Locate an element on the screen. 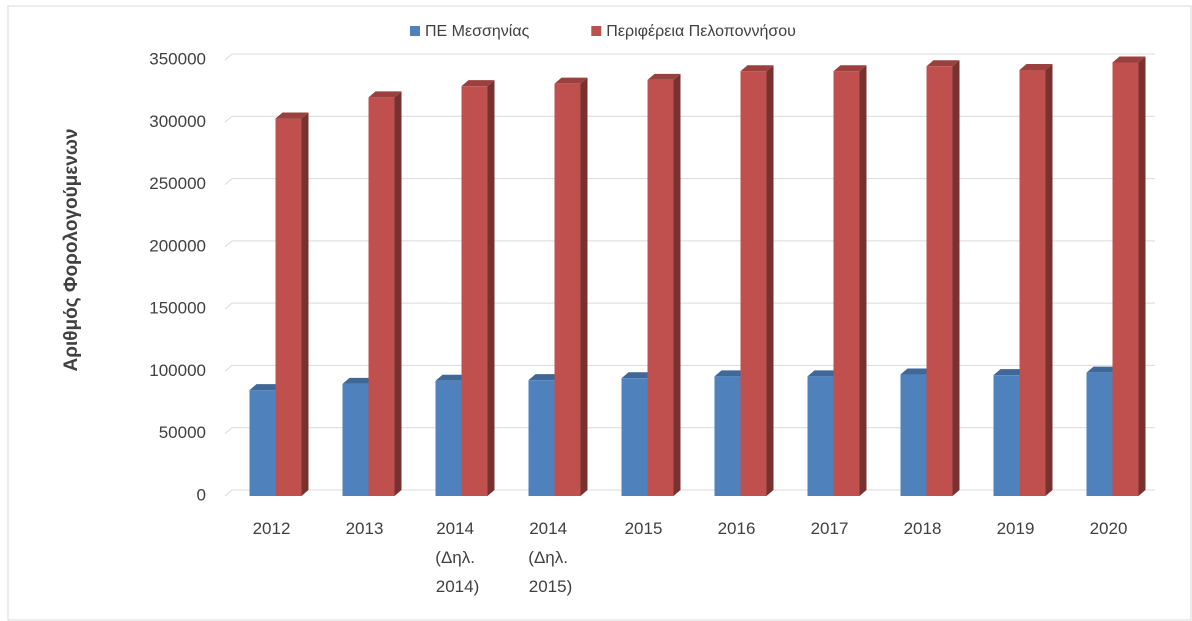 The height and width of the screenshot is (621, 1192). x-tick-label-line: 2013 is located at coordinates (365, 528).